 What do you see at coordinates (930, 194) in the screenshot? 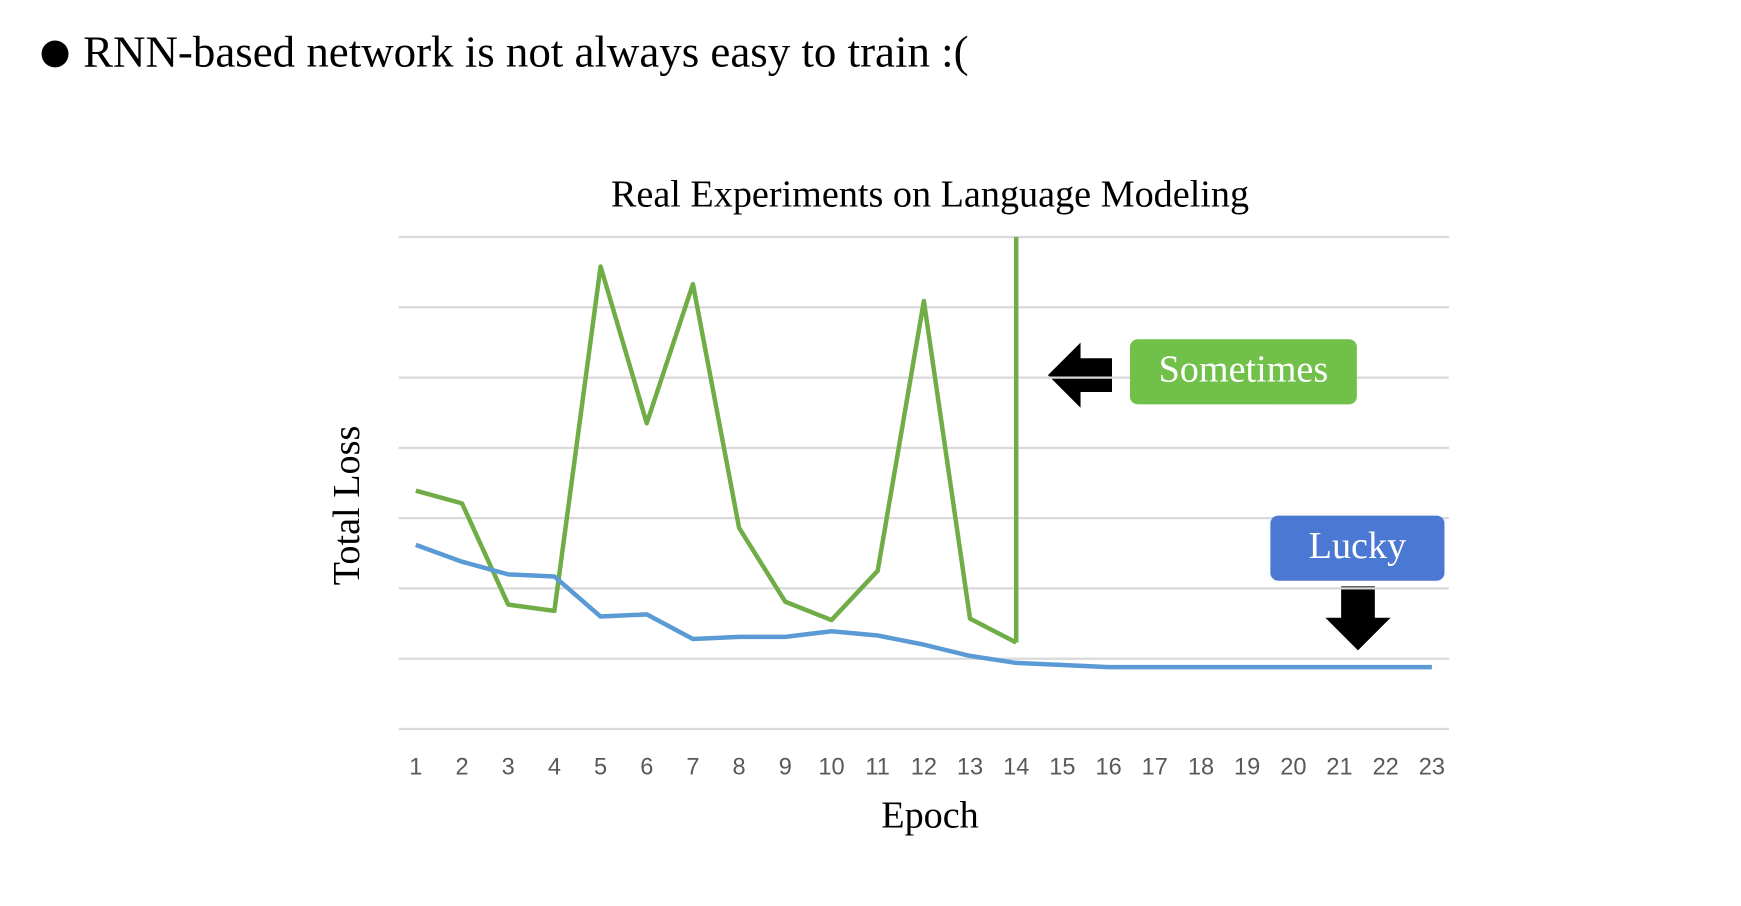
I see `chart-title: Real Experiments on Language Modeling` at bounding box center [930, 194].